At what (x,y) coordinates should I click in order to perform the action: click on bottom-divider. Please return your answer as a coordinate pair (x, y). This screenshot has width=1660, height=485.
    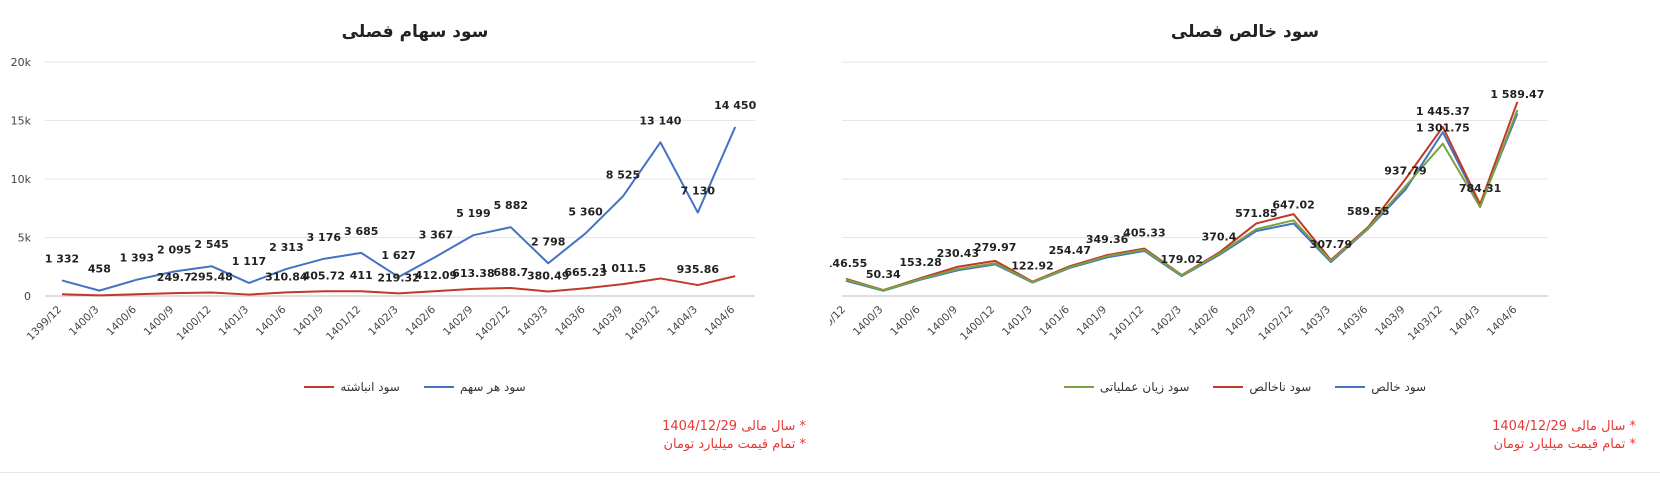
    Looking at the image, I should click on (830, 472).